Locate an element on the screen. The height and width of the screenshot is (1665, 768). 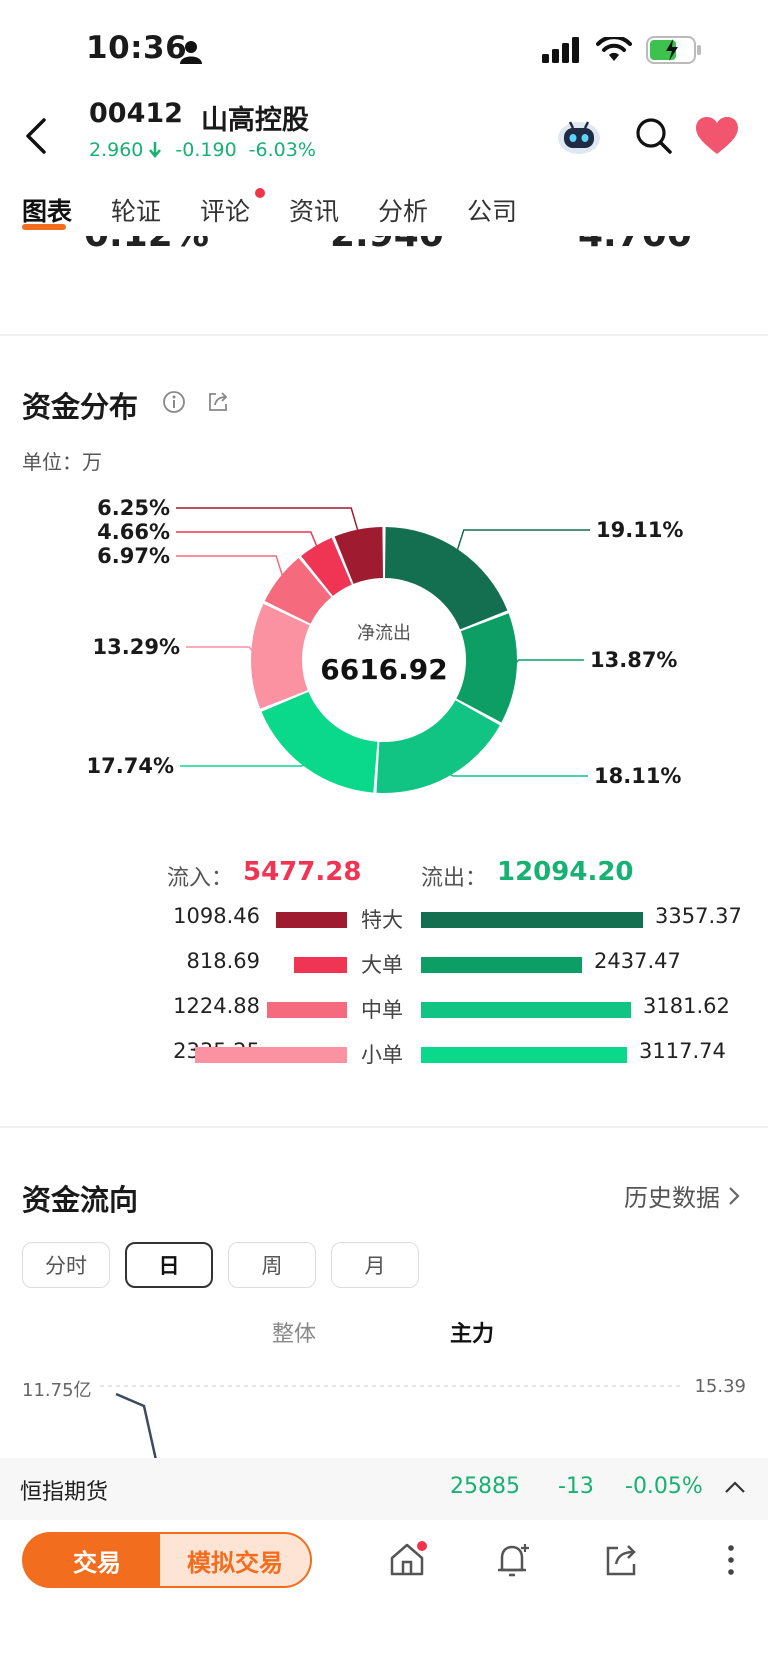
tab-label: 图表 is located at coordinates (47, 211).